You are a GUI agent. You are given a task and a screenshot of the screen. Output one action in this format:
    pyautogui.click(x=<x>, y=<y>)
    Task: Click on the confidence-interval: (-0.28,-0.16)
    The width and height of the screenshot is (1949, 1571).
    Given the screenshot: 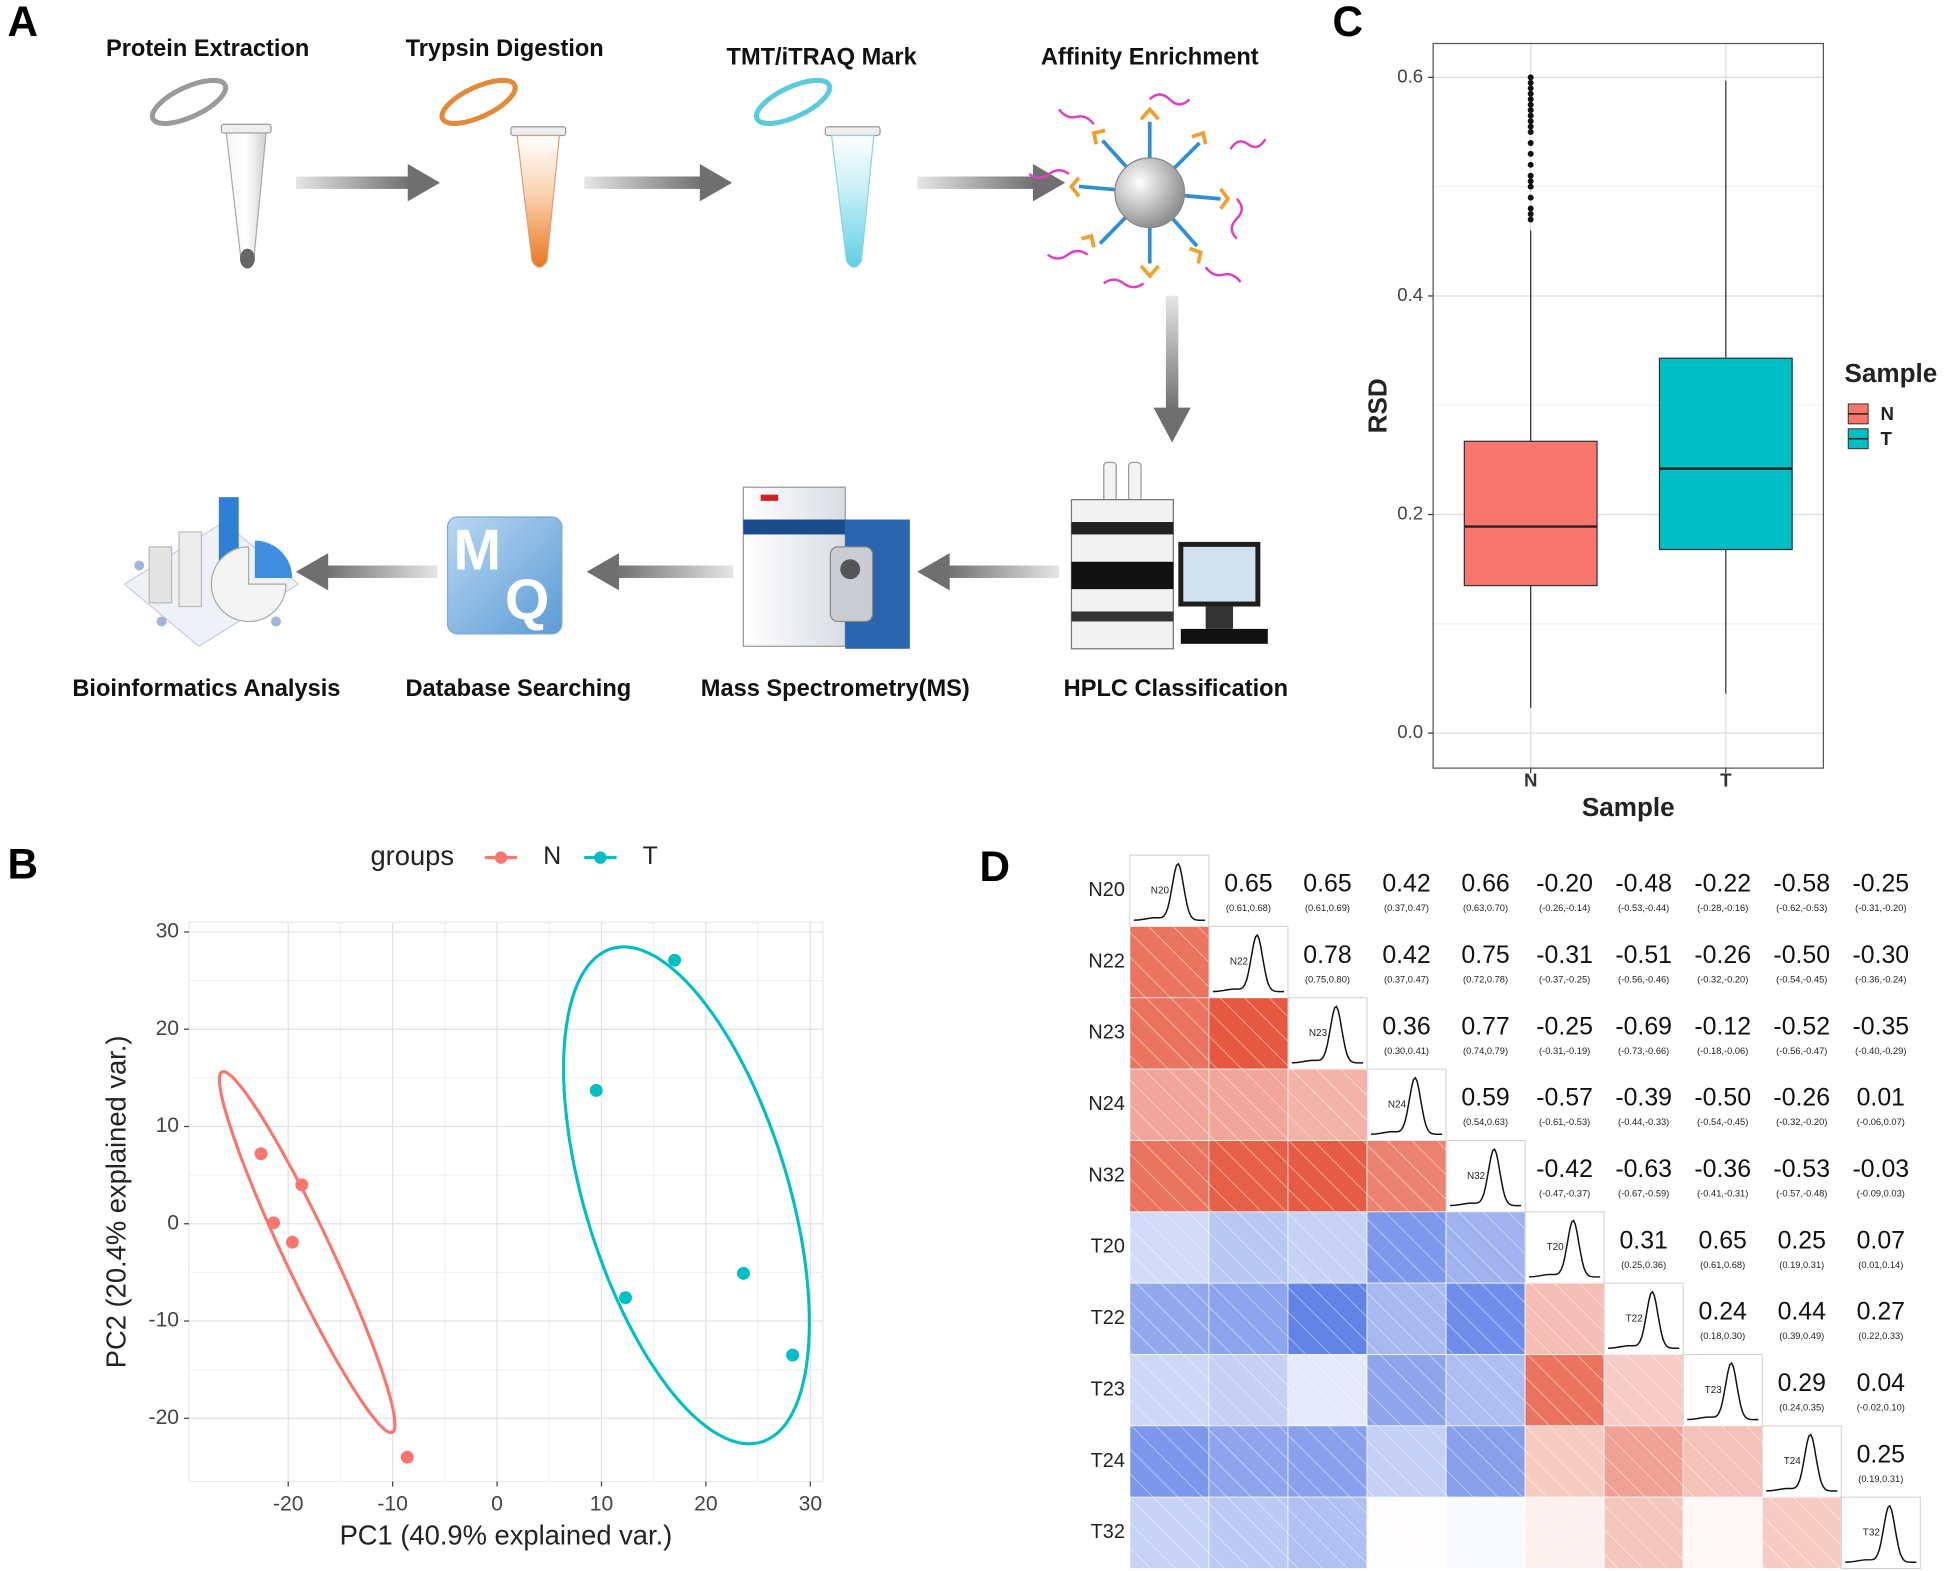 What is the action you would take?
    pyautogui.click(x=1722, y=908)
    